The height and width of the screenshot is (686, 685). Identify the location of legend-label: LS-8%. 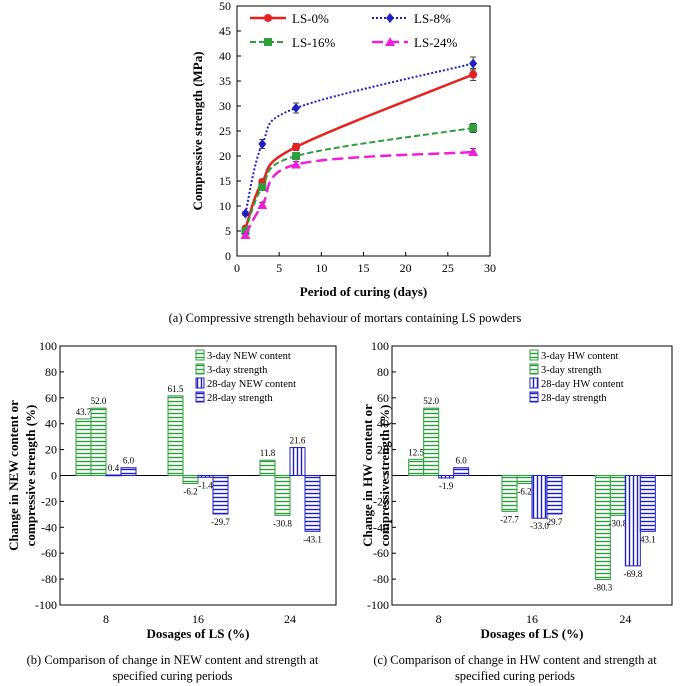
(432, 18).